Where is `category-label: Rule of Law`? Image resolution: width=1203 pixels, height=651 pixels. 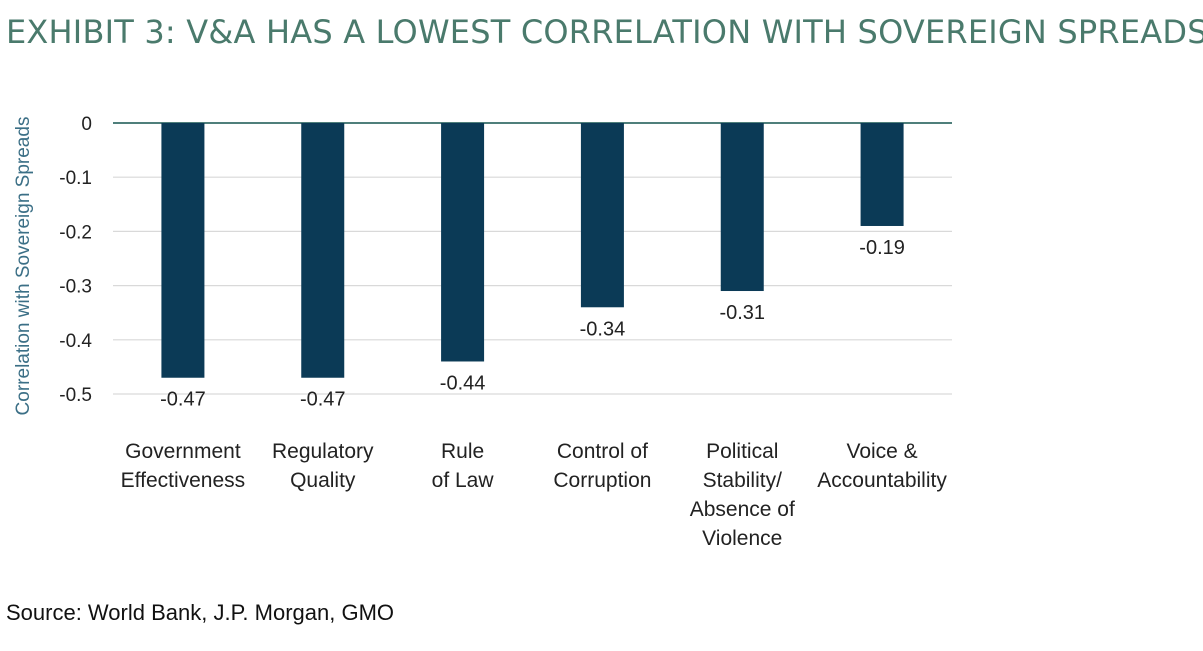 category-label: Rule of Law is located at coordinates (463, 466).